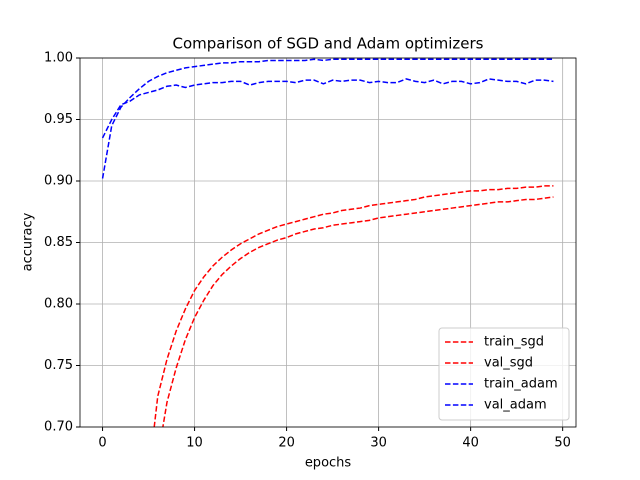 The image size is (640, 480). What do you see at coordinates (286, 443) in the screenshot?
I see `x-tick-label: 20` at bounding box center [286, 443].